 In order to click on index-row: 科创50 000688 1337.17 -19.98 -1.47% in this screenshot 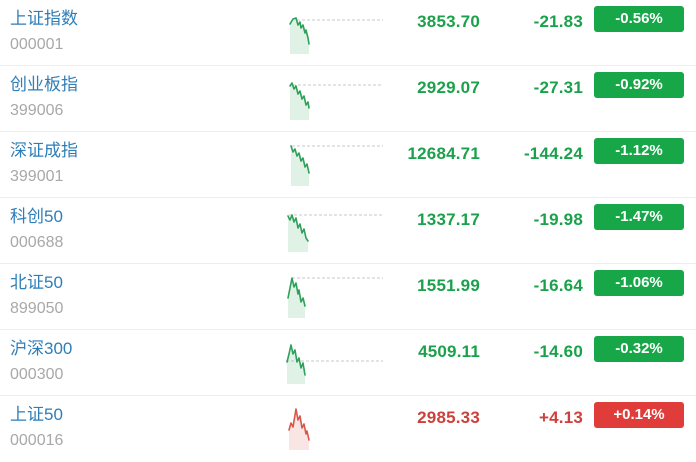, I will do `click(348, 231)`.